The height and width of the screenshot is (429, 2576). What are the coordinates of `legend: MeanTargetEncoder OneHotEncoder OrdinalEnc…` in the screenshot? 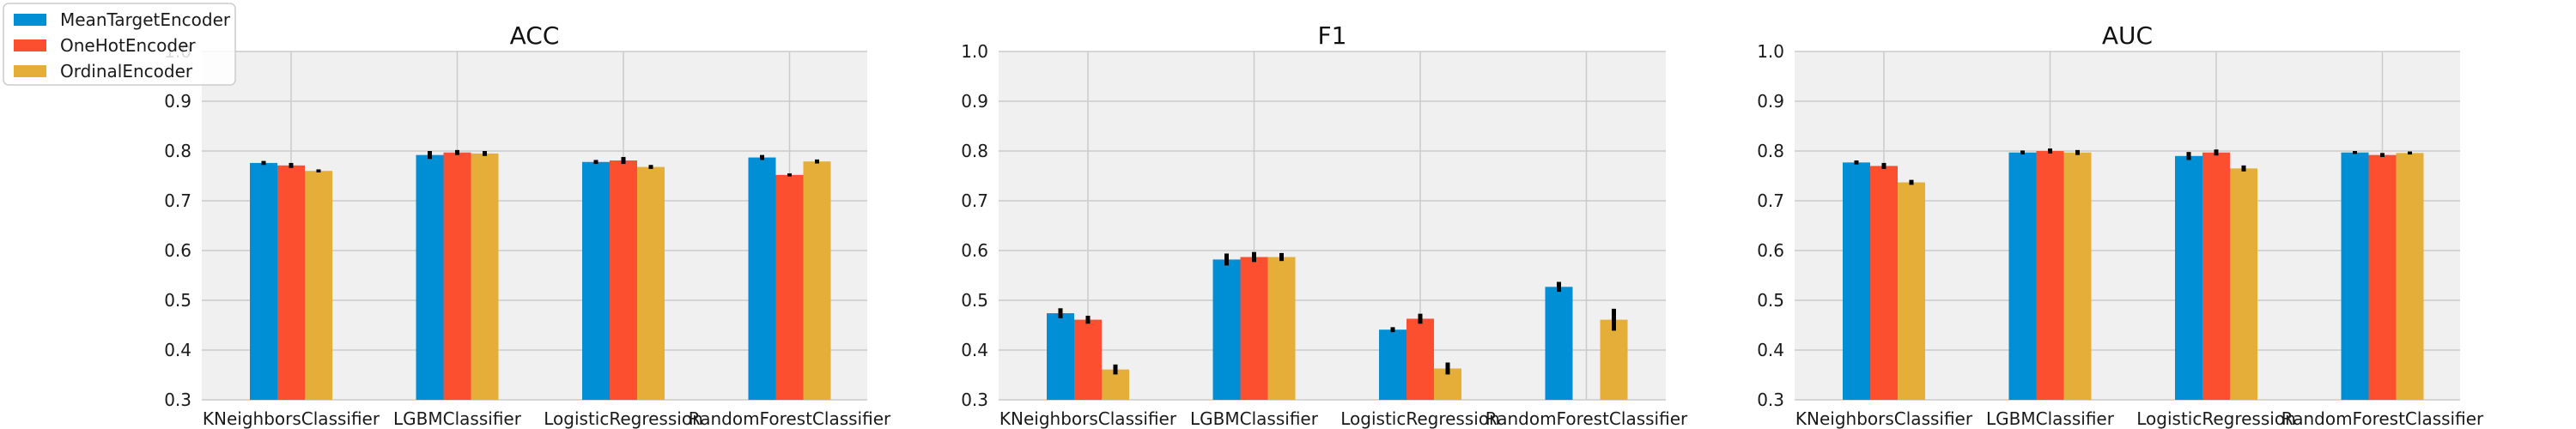 It's located at (119, 44).